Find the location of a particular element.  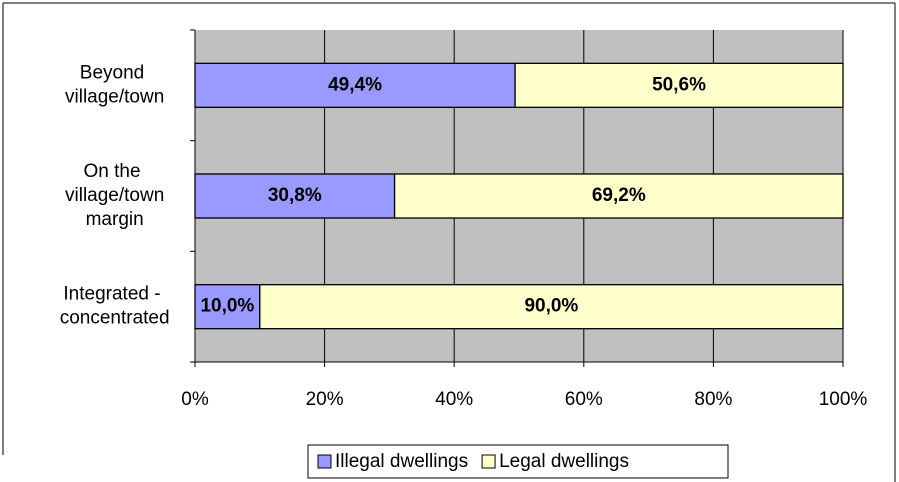

value-label: 30,8% is located at coordinates (295, 195).